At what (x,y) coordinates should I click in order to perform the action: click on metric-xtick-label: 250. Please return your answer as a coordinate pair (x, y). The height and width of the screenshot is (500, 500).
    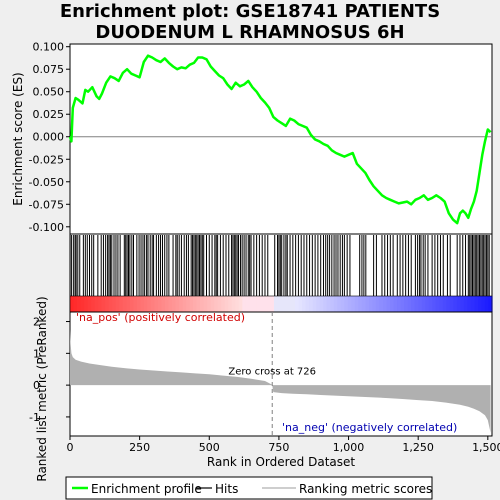
    Looking at the image, I should click on (139, 447).